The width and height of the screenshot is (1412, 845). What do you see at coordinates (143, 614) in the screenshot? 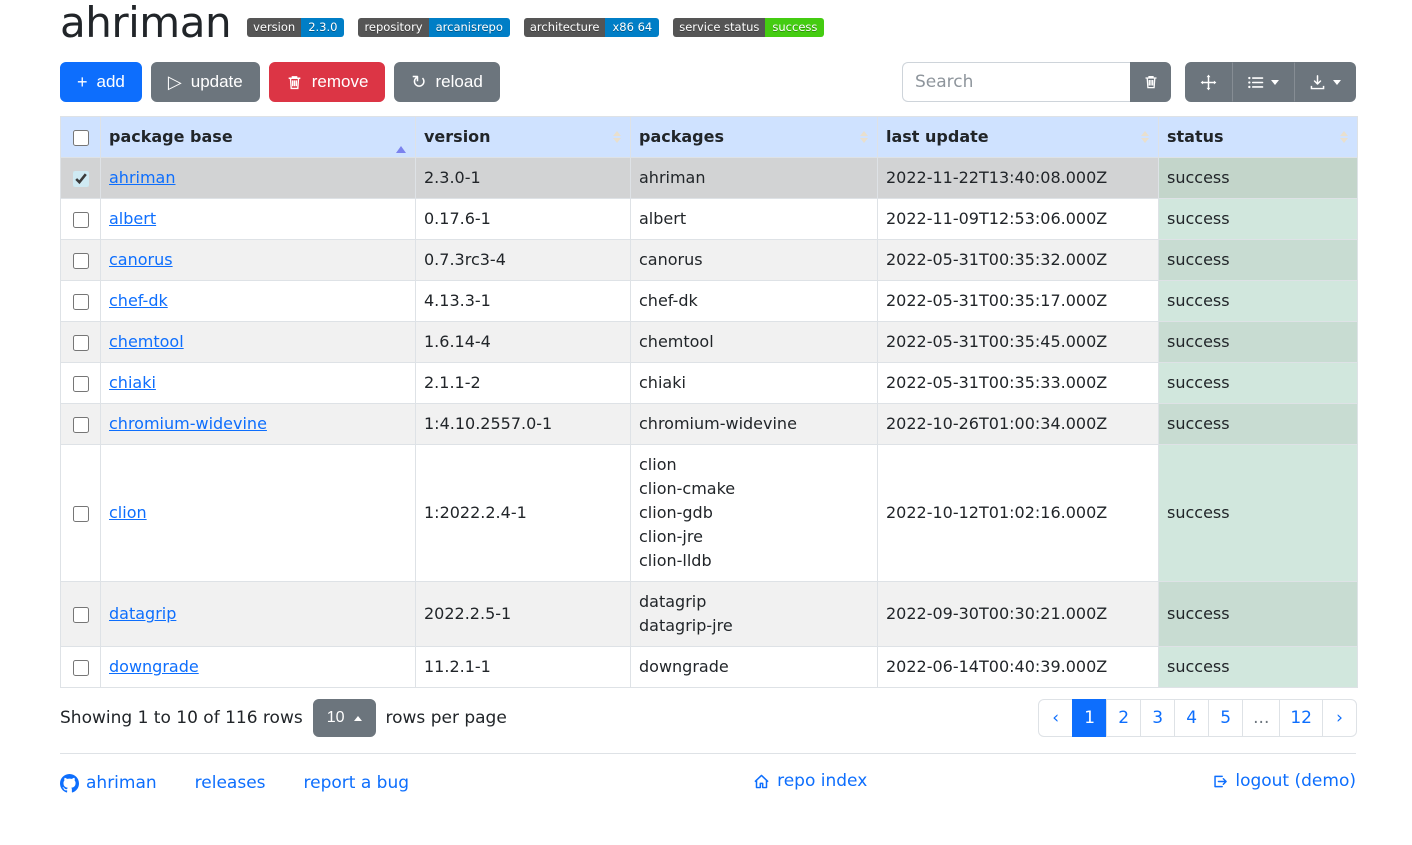
I see `package-base-link: datagrip` at bounding box center [143, 614].